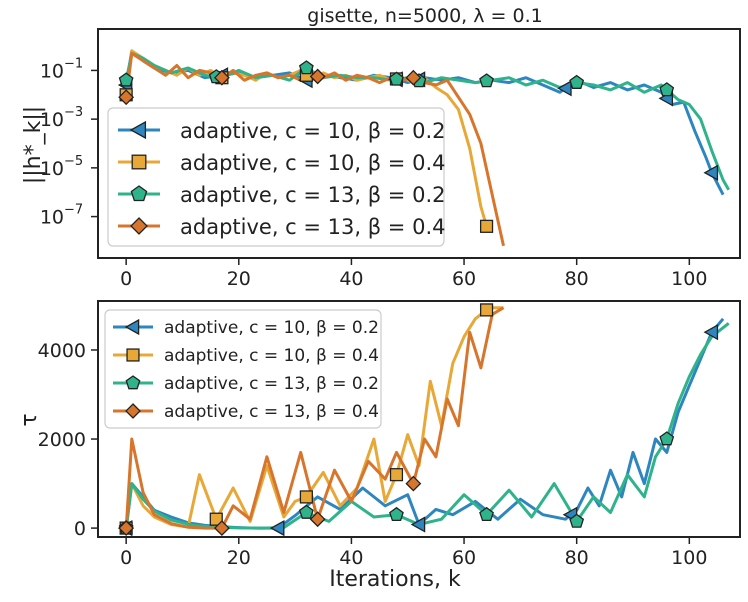  Describe the element at coordinates (577, 558) in the screenshot. I see `bottom-x-tick-label: 80` at that location.